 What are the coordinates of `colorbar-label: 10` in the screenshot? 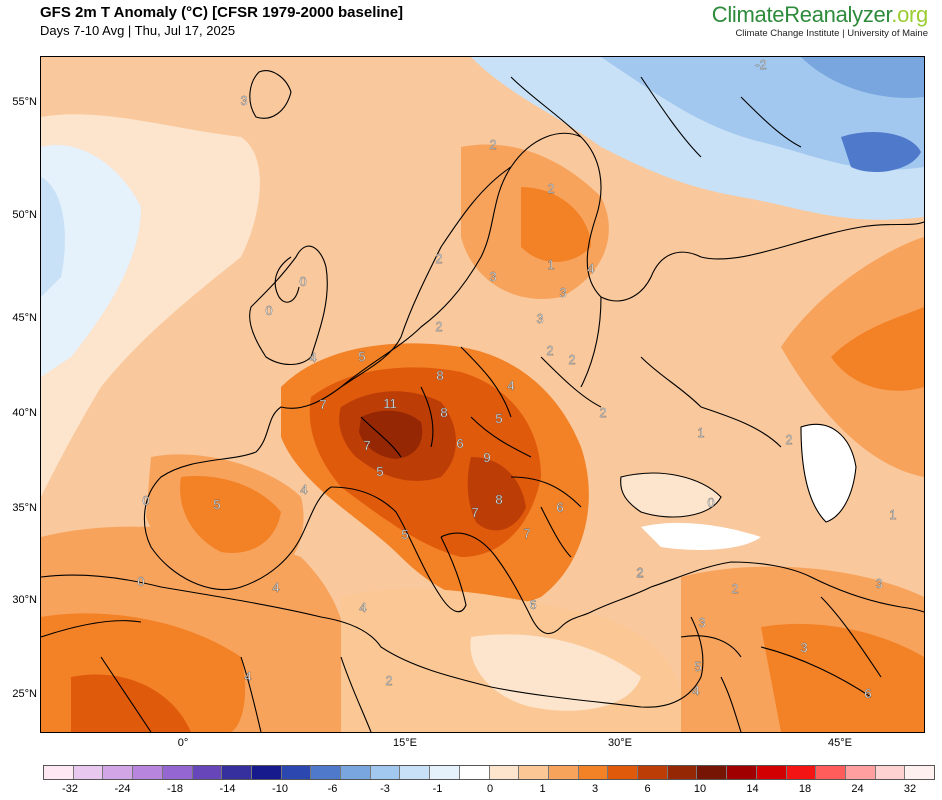 It's located at (700, 789).